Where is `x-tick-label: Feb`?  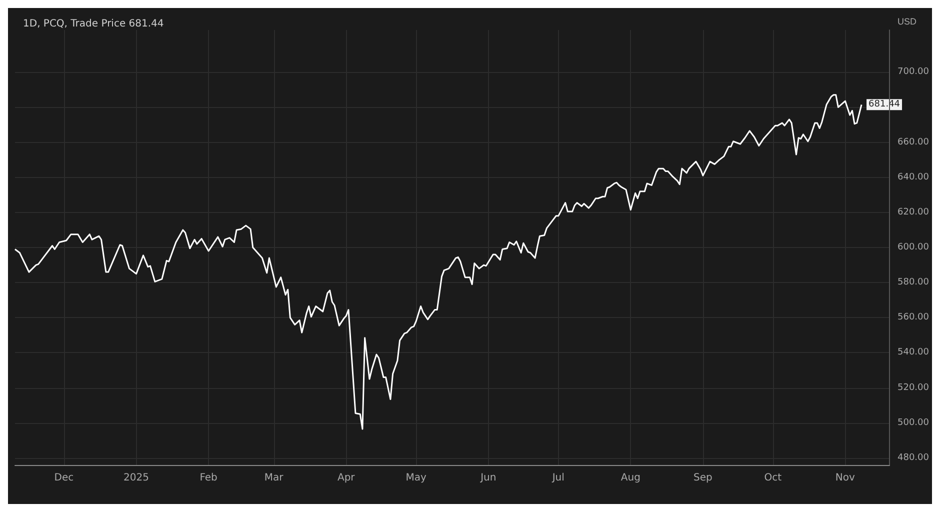
x-tick-label: Feb is located at coordinates (209, 478).